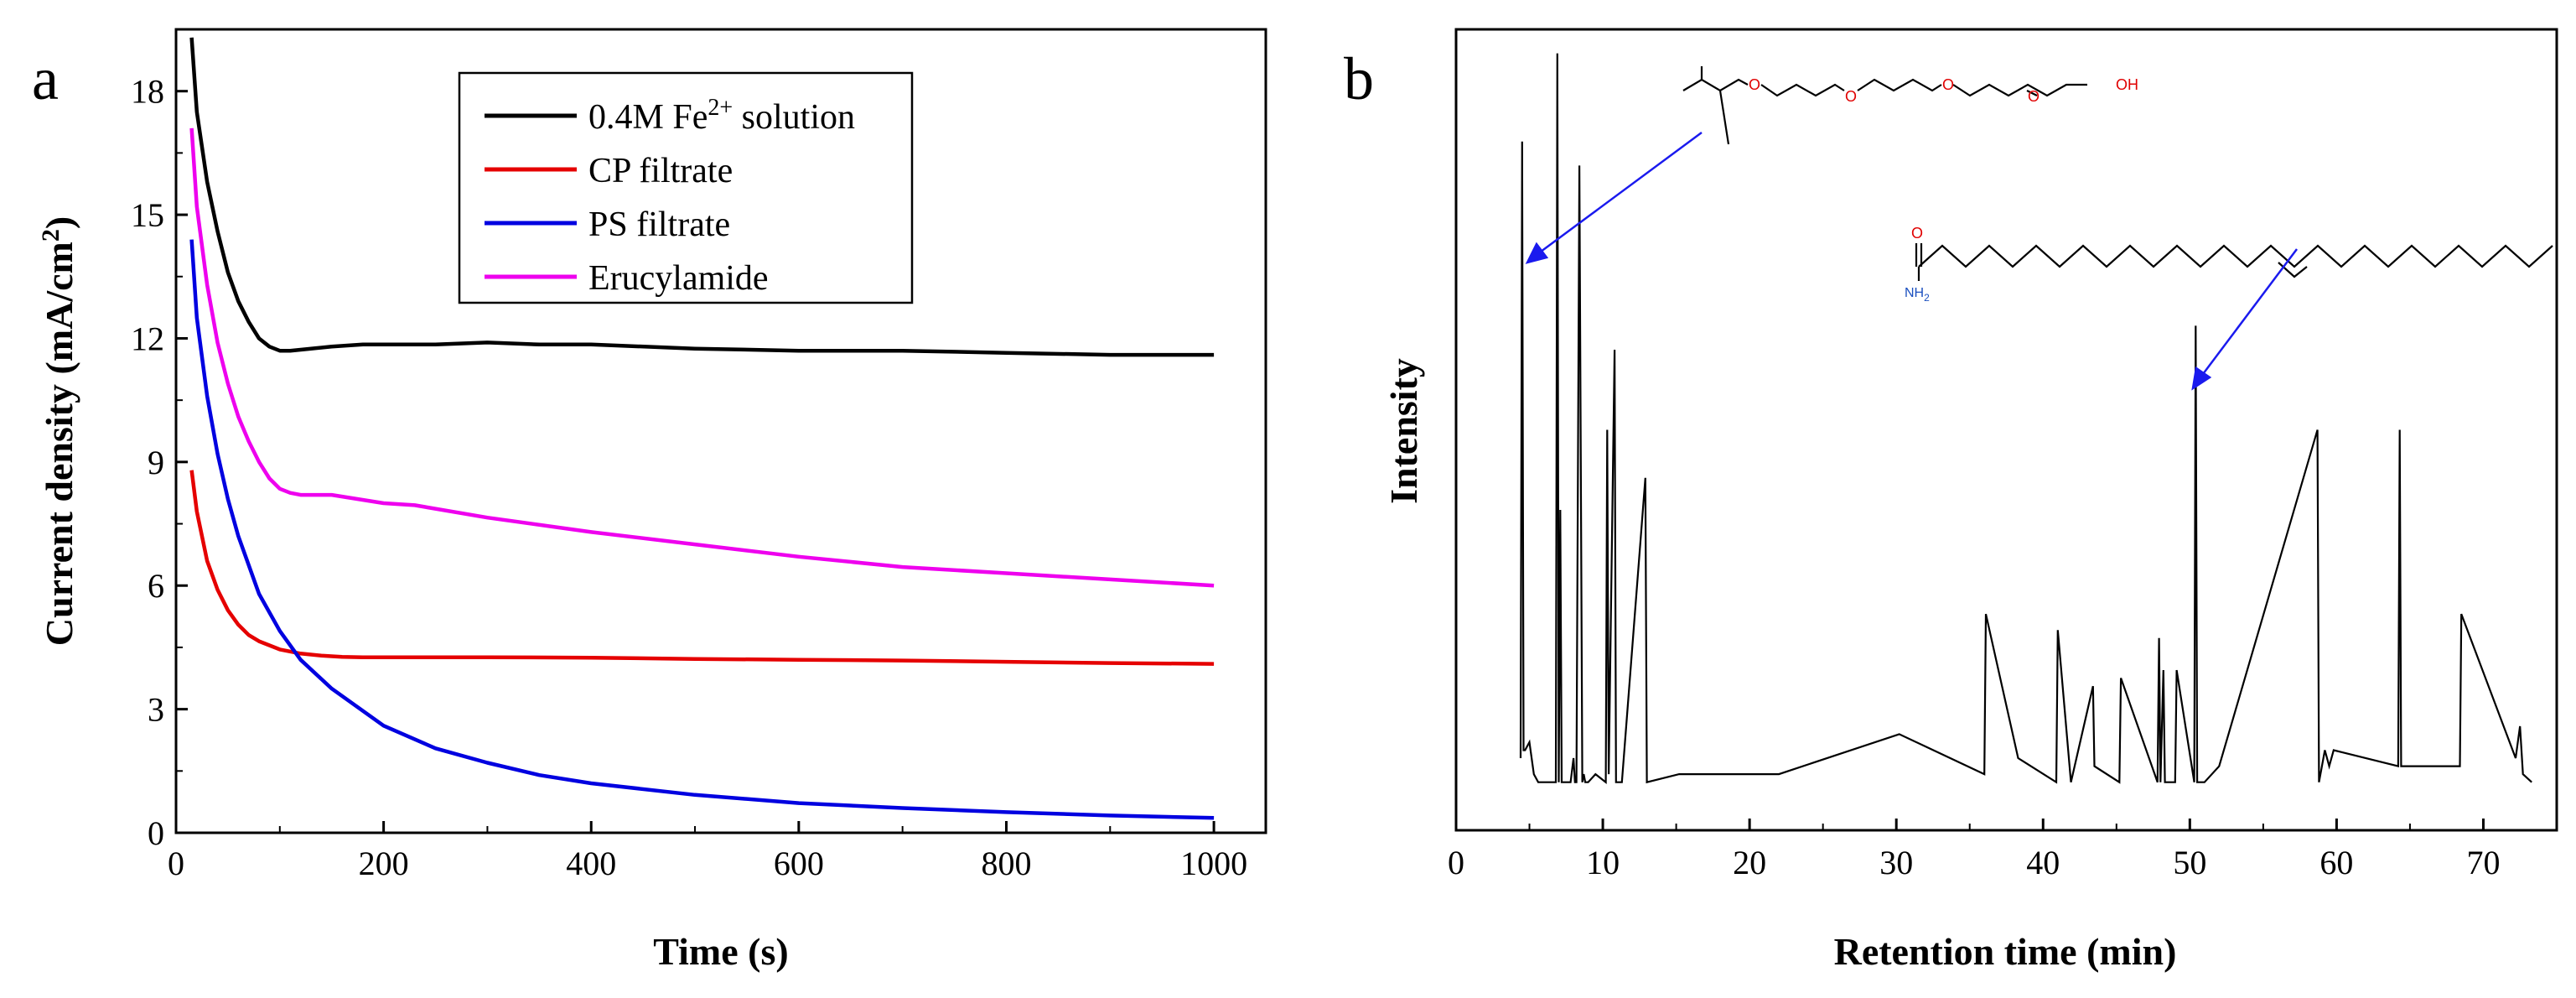 This screenshot has width=2576, height=998. Describe the element at coordinates (156, 586) in the screenshot. I see `a-ytick-label: 6` at that location.